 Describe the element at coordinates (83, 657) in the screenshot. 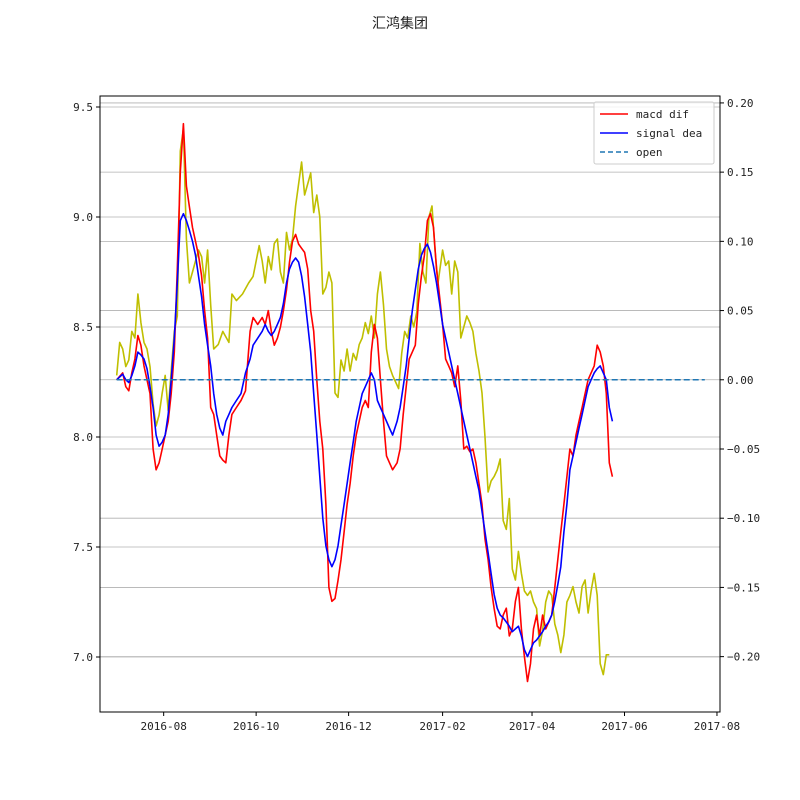

I see `y-left-tick-label: 7.0` at that location.